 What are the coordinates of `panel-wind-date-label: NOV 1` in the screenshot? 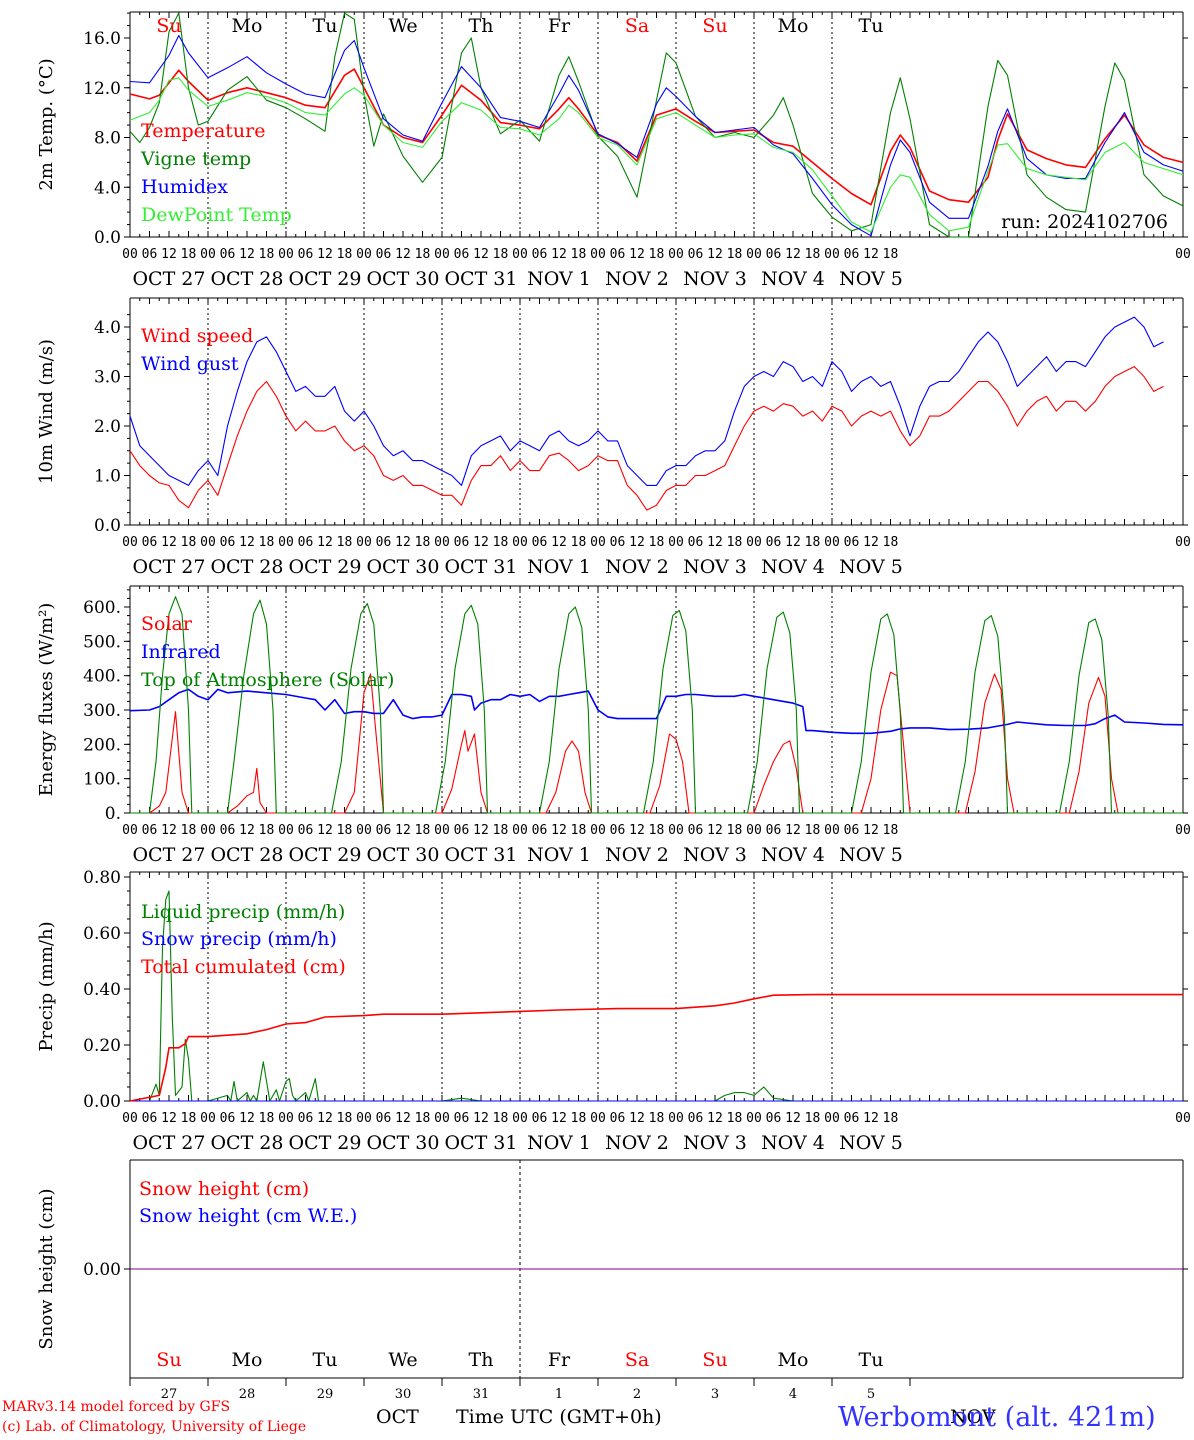 It's located at (559, 567).